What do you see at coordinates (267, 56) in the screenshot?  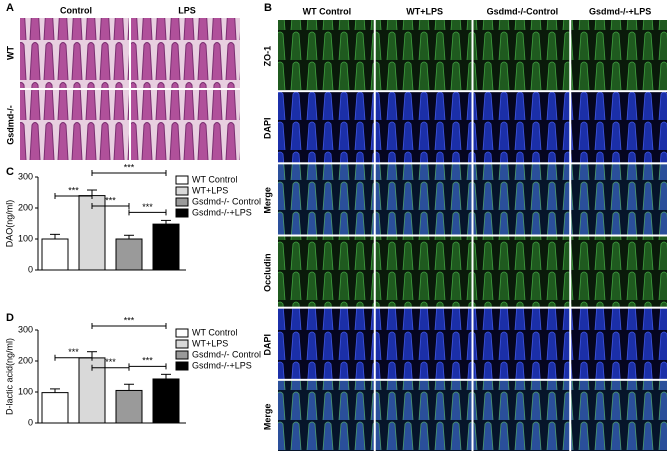 I see `row-label: ZO-1` at bounding box center [267, 56].